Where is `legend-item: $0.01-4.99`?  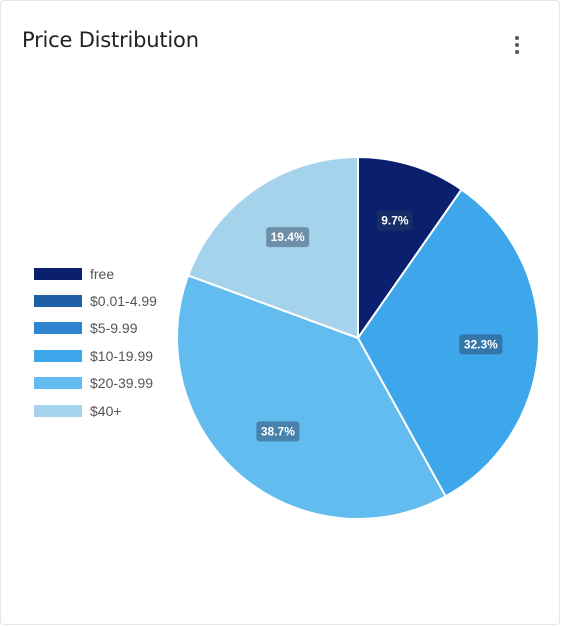
legend-item: $0.01-4.99 is located at coordinates (95, 300).